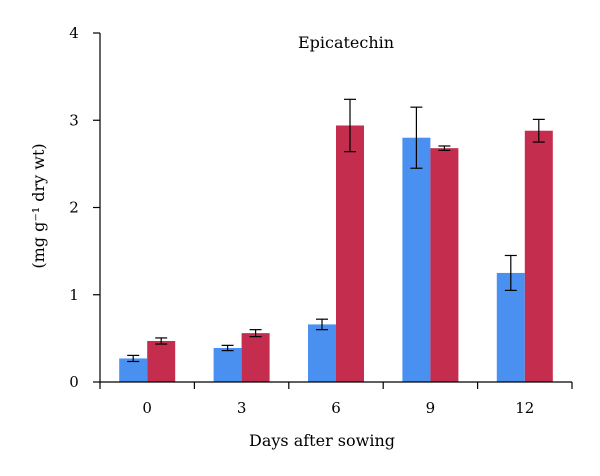  I want to click on x-ticks: 0 3 6 9 12, so click(336, 399).